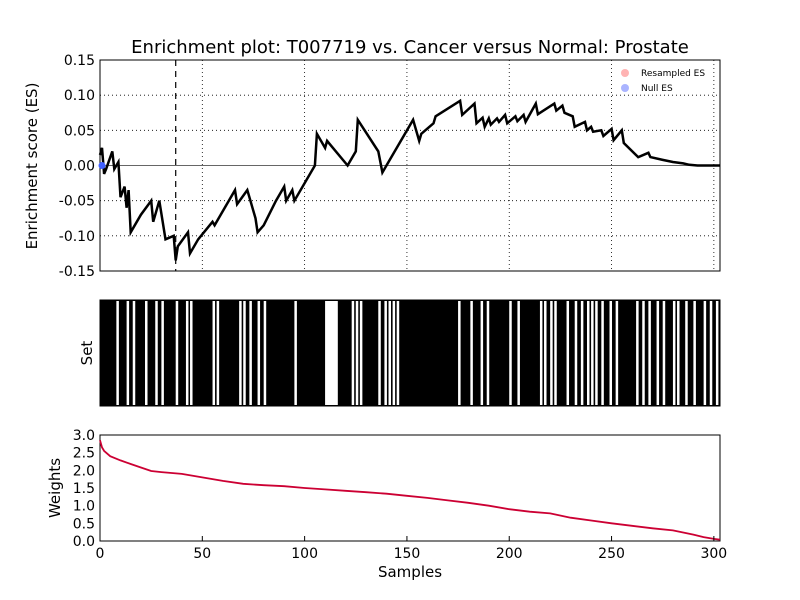  Describe the element at coordinates (55, 488) in the screenshot. I see `weights-y-axis-label: Weights` at that location.